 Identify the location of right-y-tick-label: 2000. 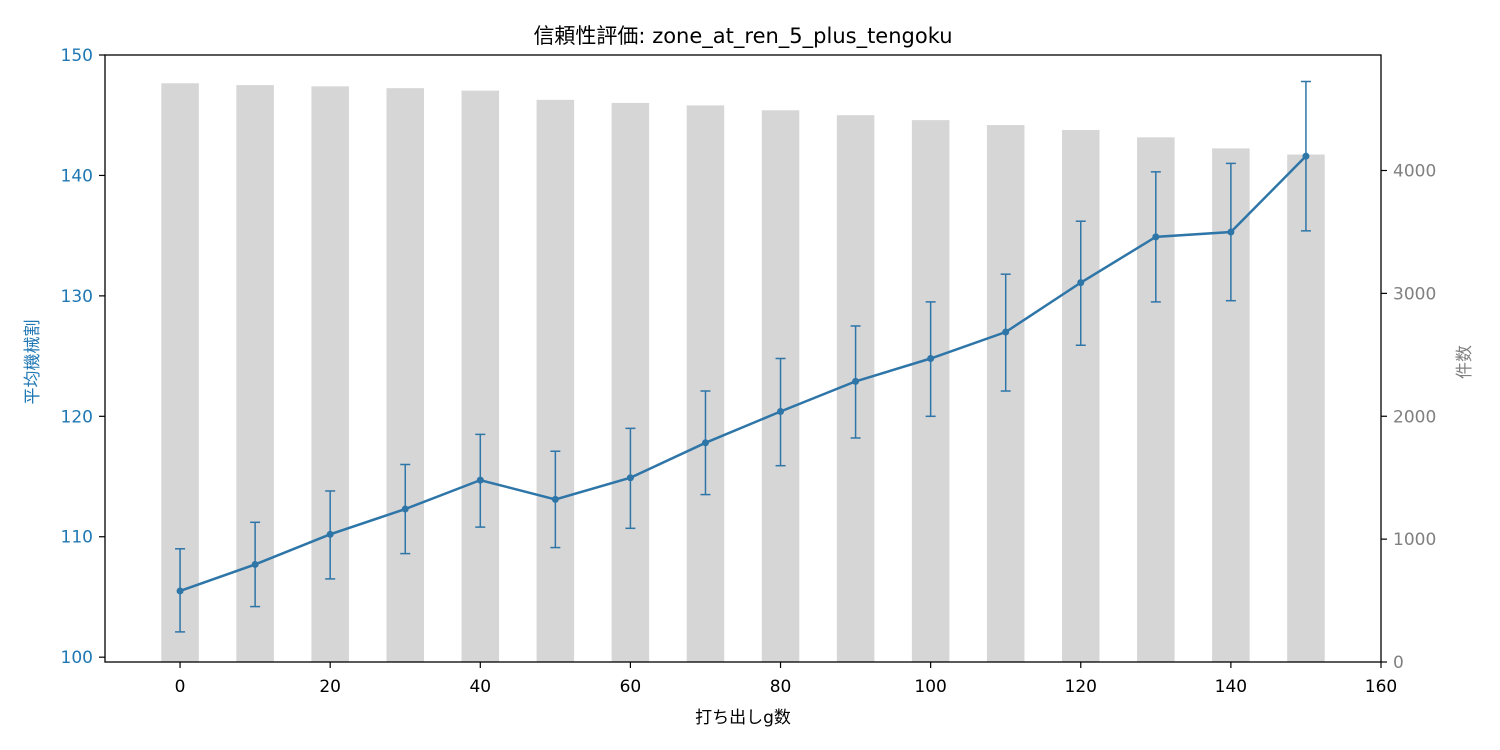
(1414, 417).